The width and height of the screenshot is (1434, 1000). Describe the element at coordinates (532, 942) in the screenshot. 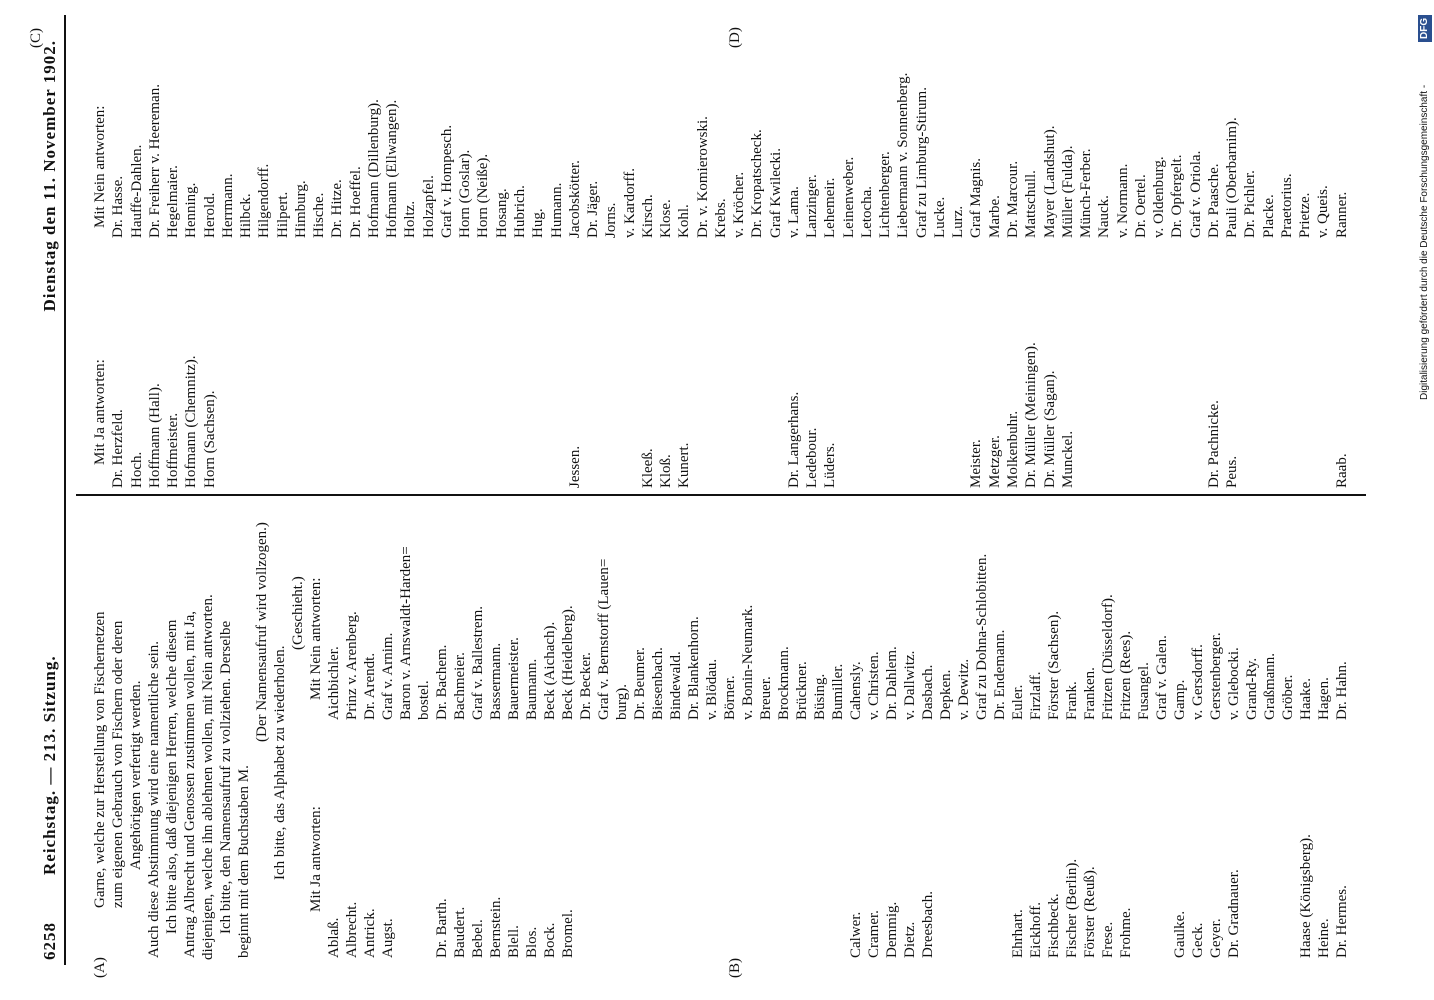

I see `yes-name: Blos.` at that location.